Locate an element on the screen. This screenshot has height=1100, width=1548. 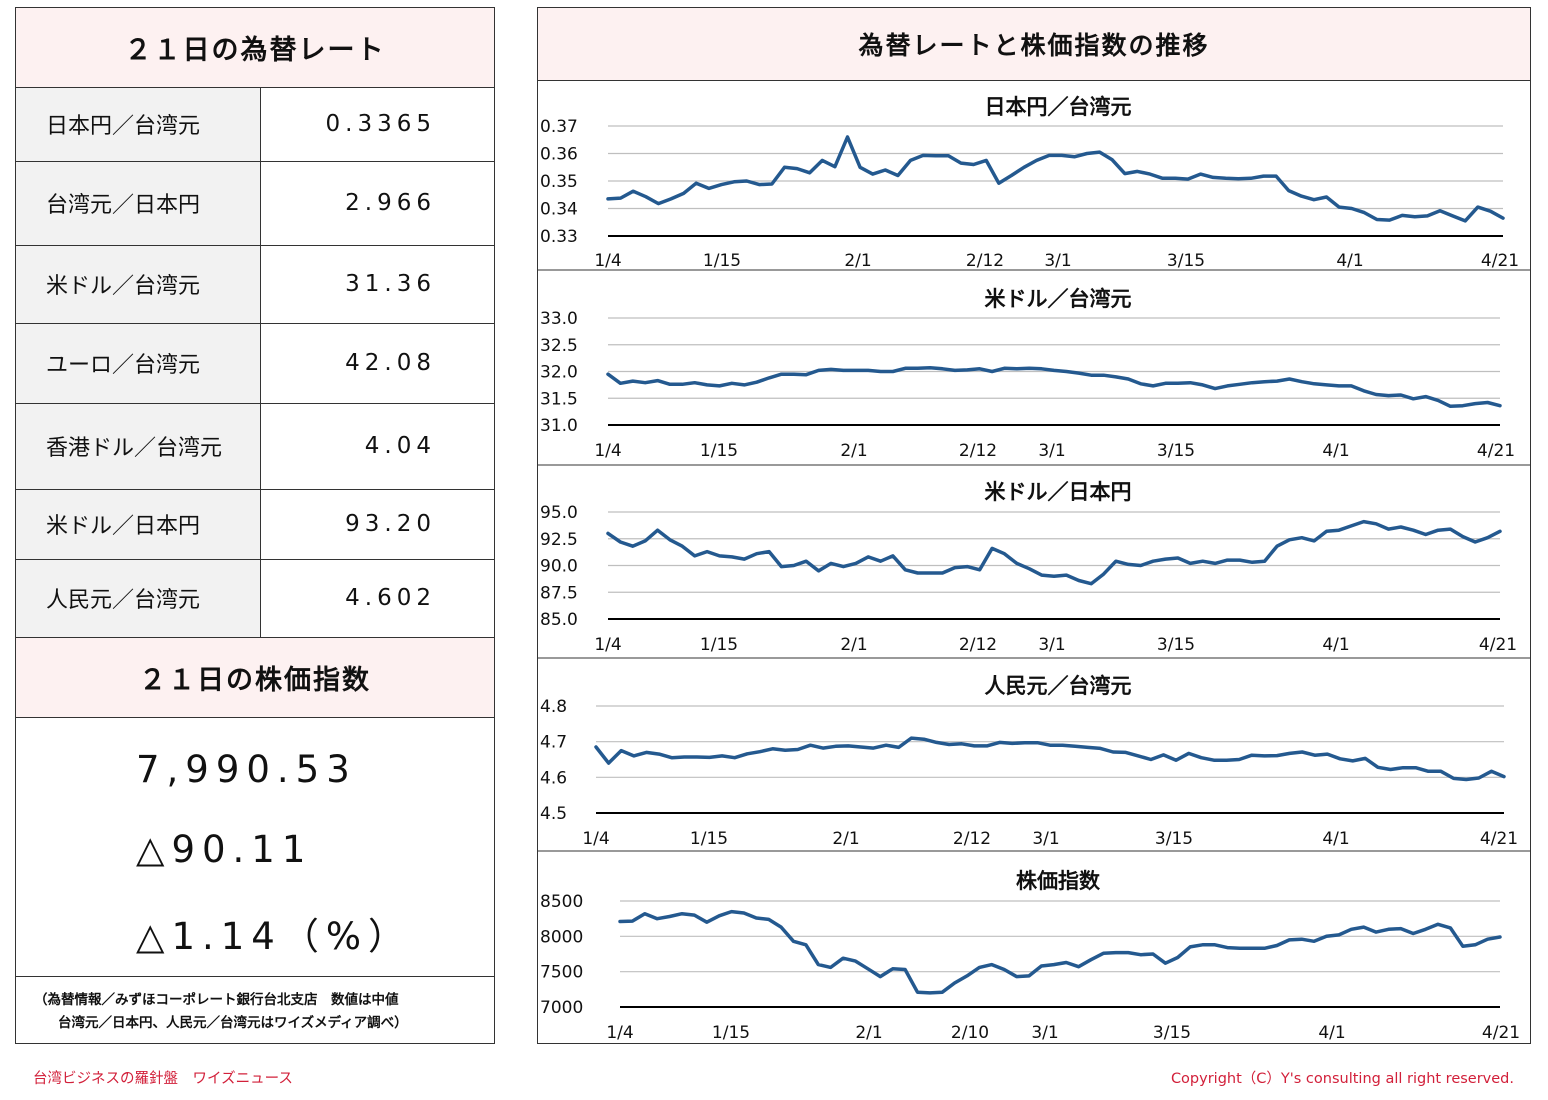
index-value: 7,990.53 is located at coordinates (246, 769).